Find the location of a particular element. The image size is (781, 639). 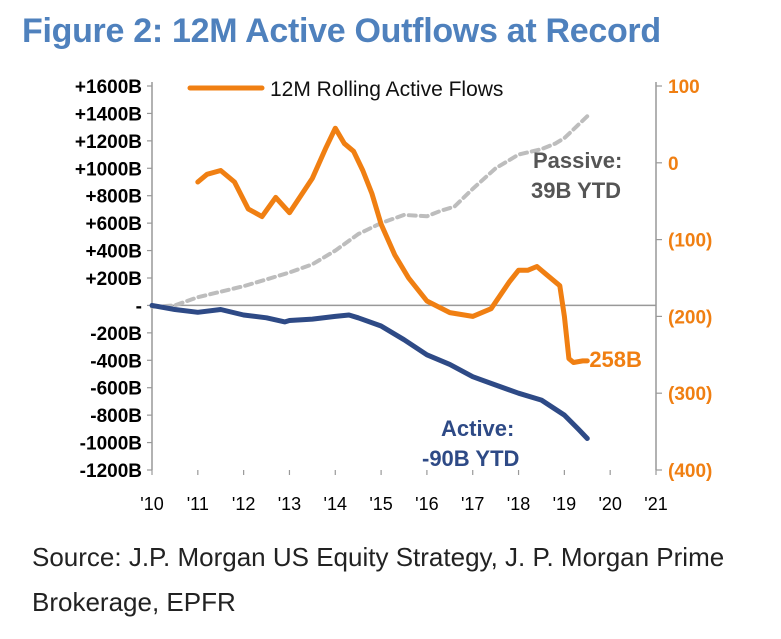

left-tick-label: +1200B is located at coordinates (108, 142).